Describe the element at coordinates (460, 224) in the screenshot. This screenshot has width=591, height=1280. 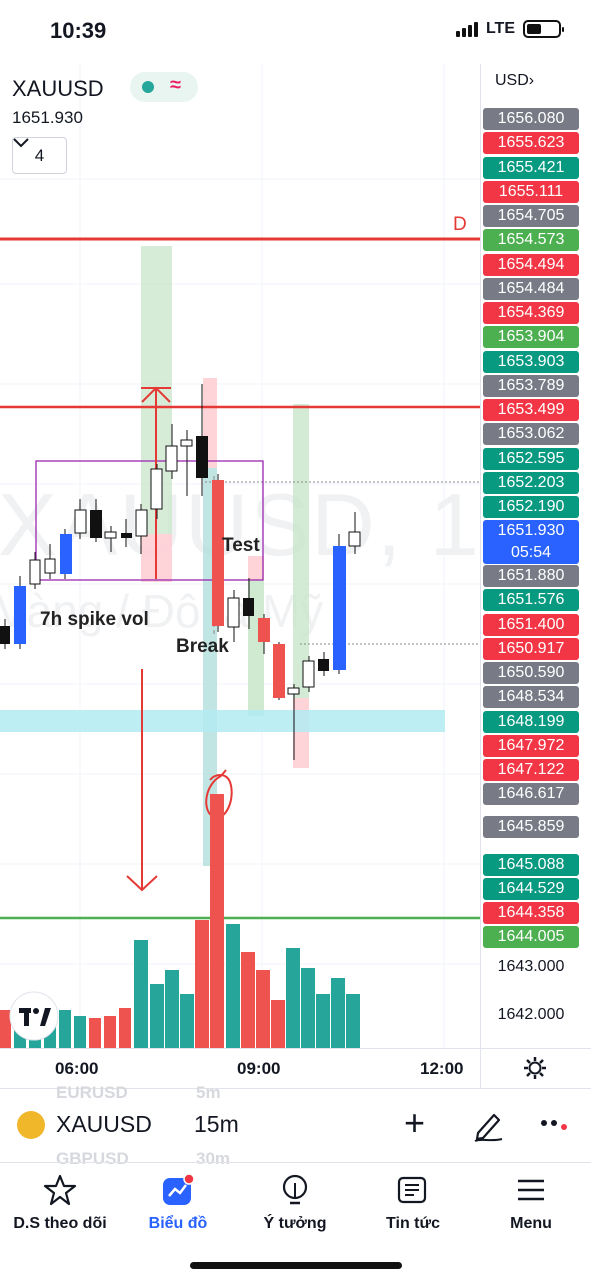
I see `level-label-d: D` at that location.